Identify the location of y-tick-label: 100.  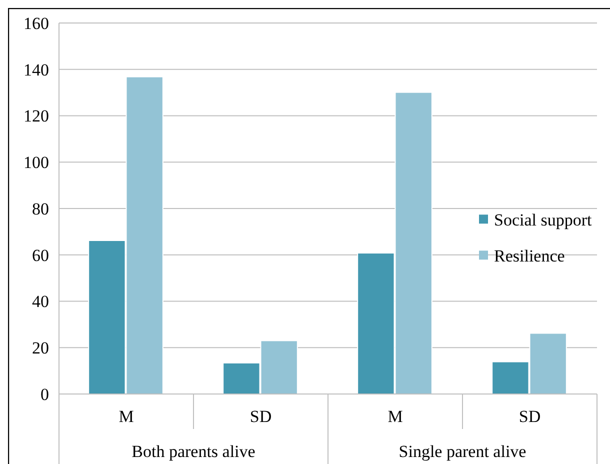
(36, 162).